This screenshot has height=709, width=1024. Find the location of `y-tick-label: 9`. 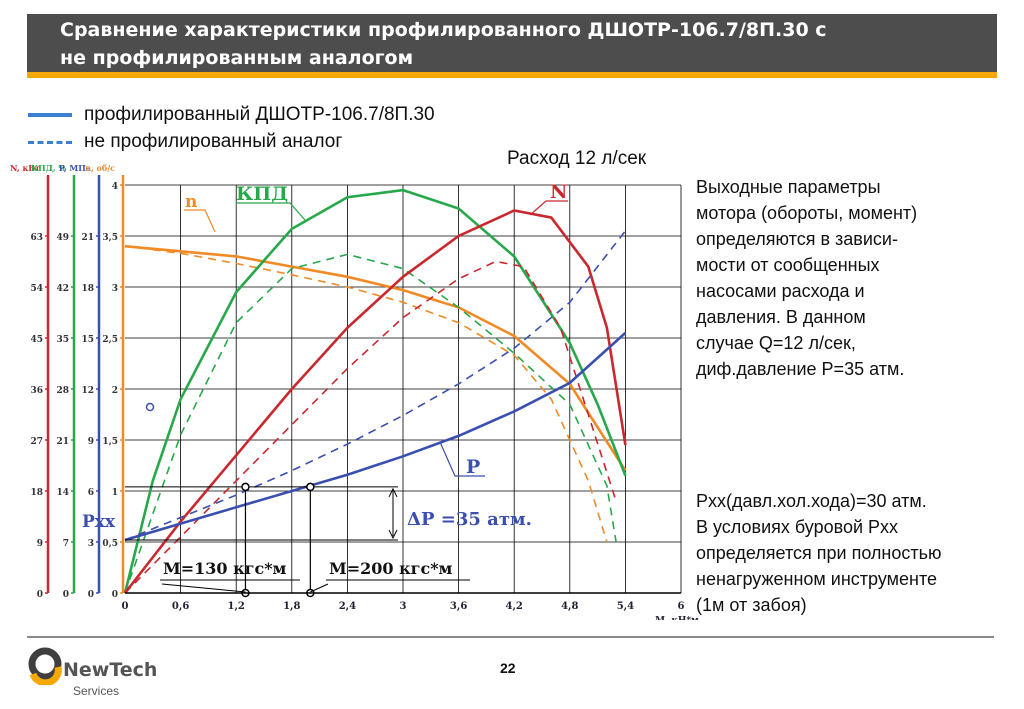

y-tick-label: 9 is located at coordinates (91, 442).